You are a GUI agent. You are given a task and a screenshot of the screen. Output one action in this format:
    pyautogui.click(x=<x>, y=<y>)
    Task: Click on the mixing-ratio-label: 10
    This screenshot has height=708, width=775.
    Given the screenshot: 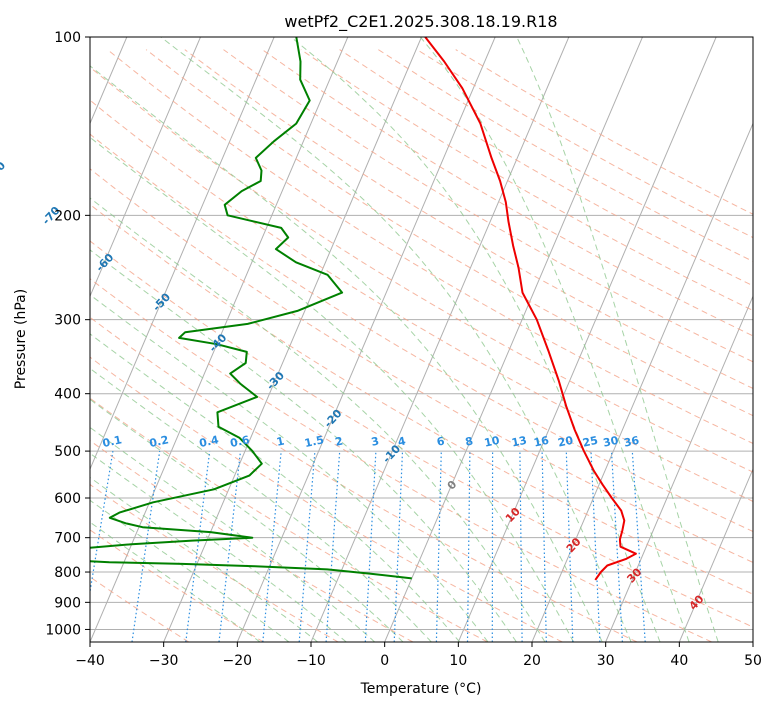 What is the action you would take?
    pyautogui.click(x=492, y=442)
    